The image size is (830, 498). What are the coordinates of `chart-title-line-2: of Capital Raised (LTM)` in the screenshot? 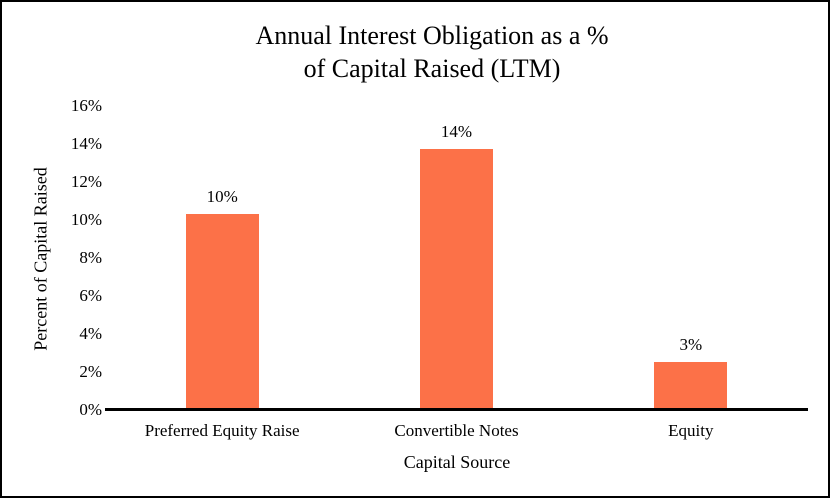 It's located at (432, 68).